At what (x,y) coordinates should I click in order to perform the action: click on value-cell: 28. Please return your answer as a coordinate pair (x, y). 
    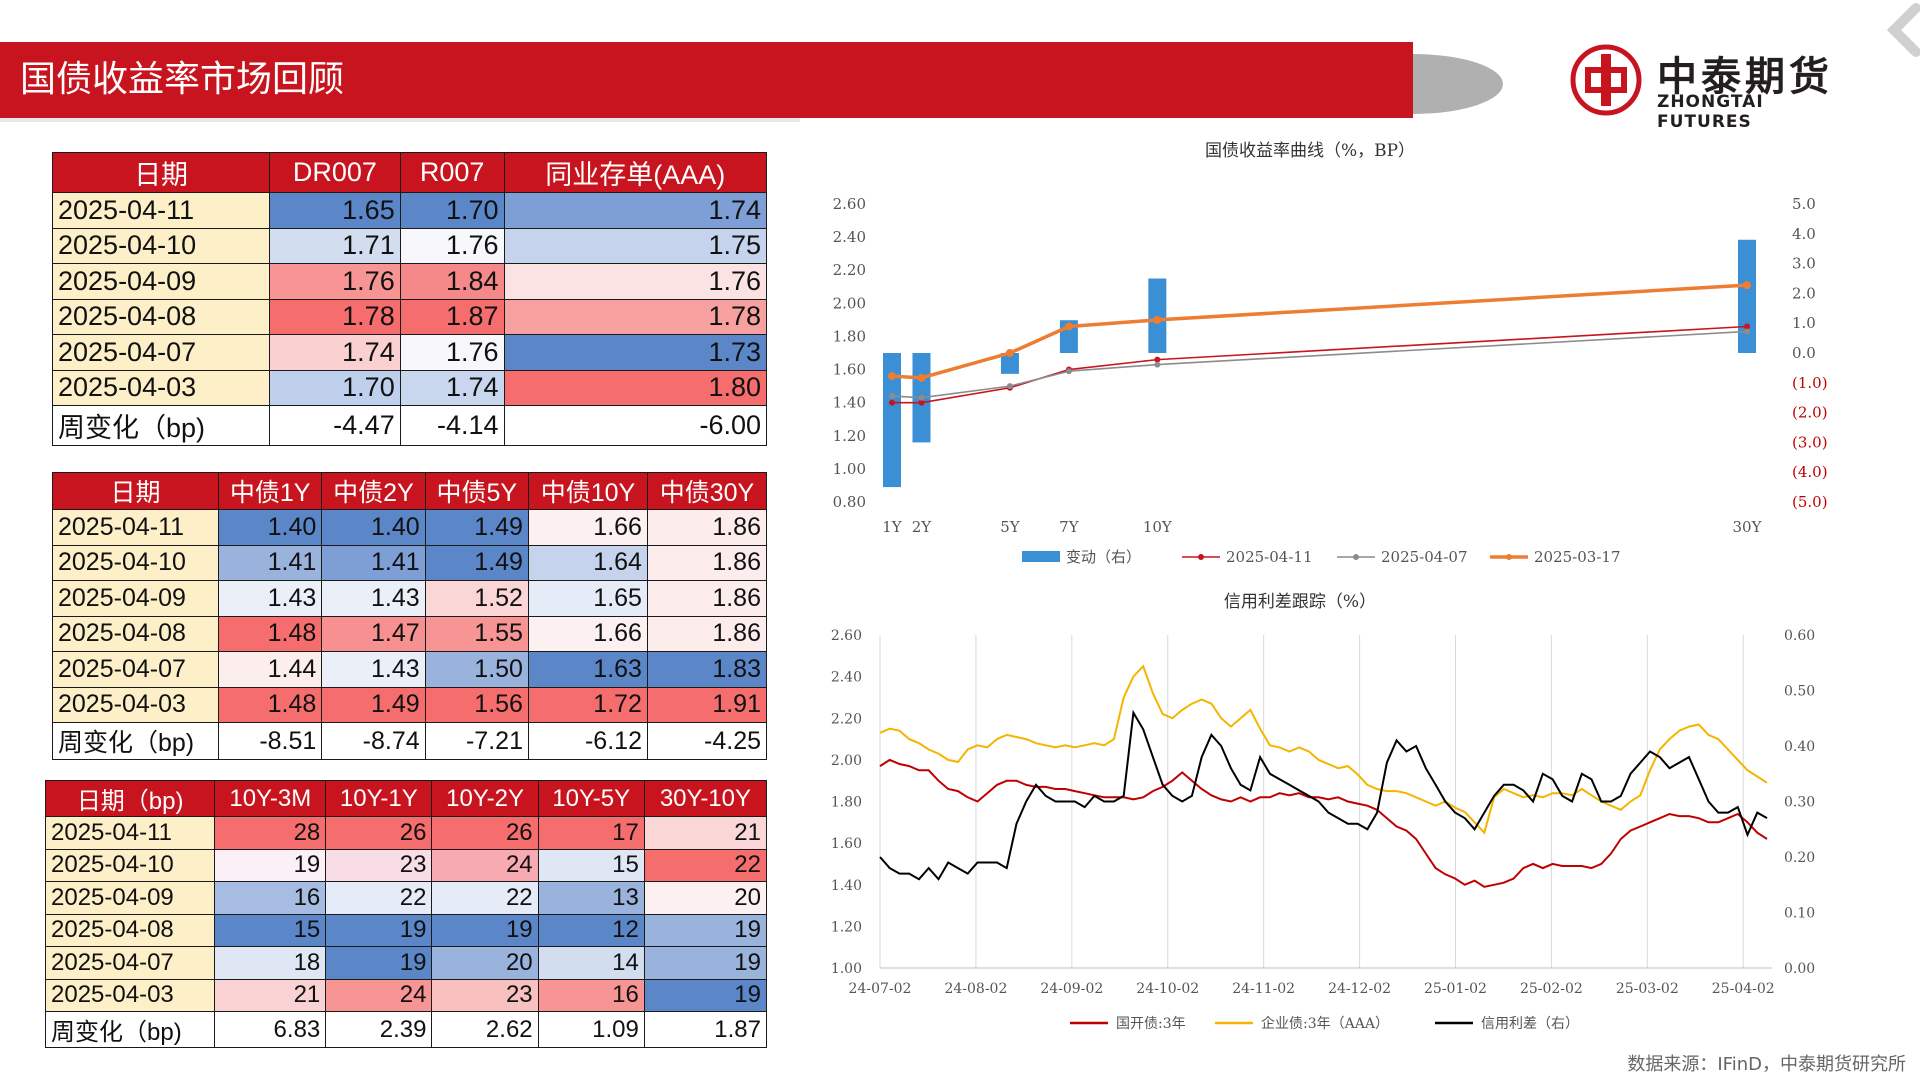
    Looking at the image, I should click on (270, 833).